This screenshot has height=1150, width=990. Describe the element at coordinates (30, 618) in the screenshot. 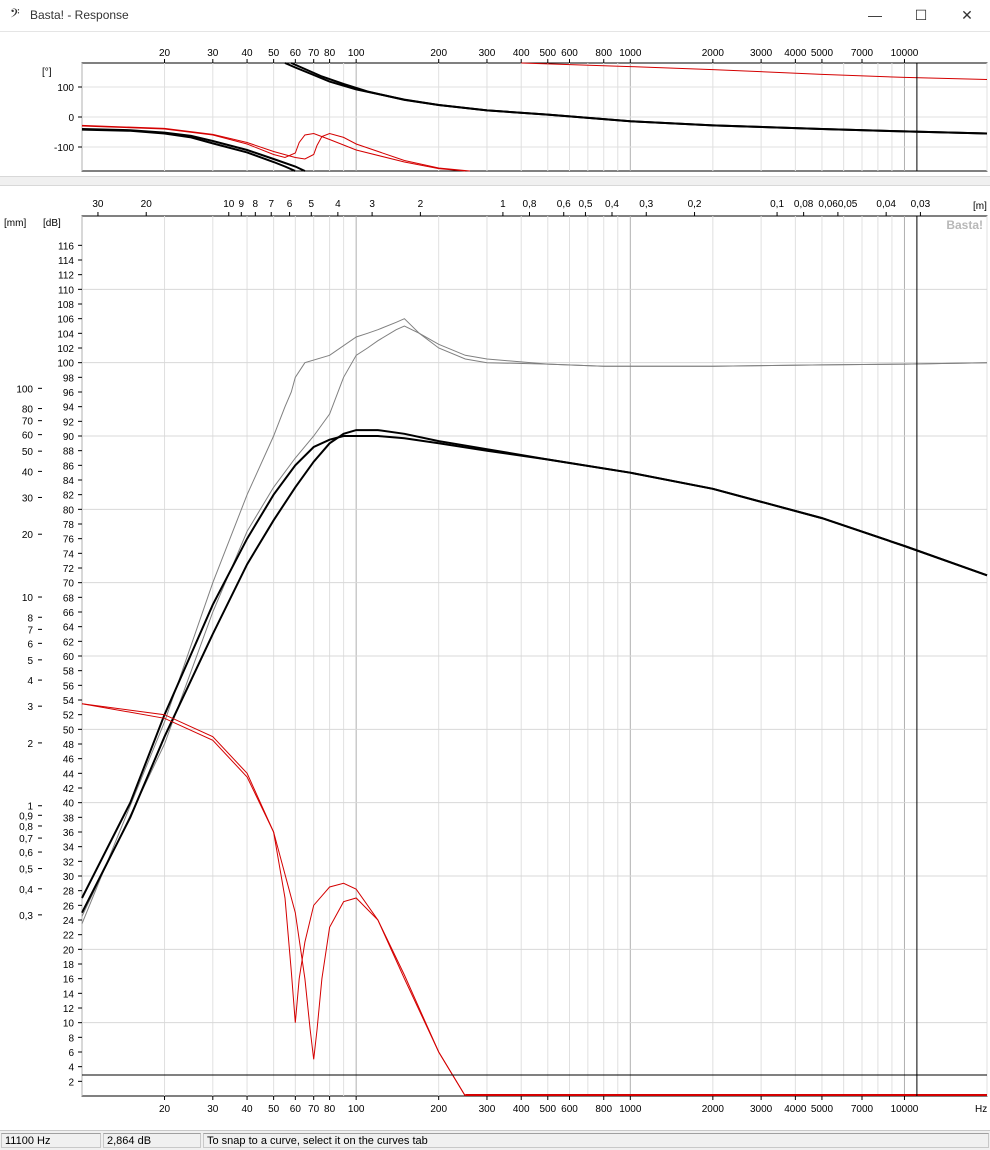

I see `mm-tick-label: 8` at that location.